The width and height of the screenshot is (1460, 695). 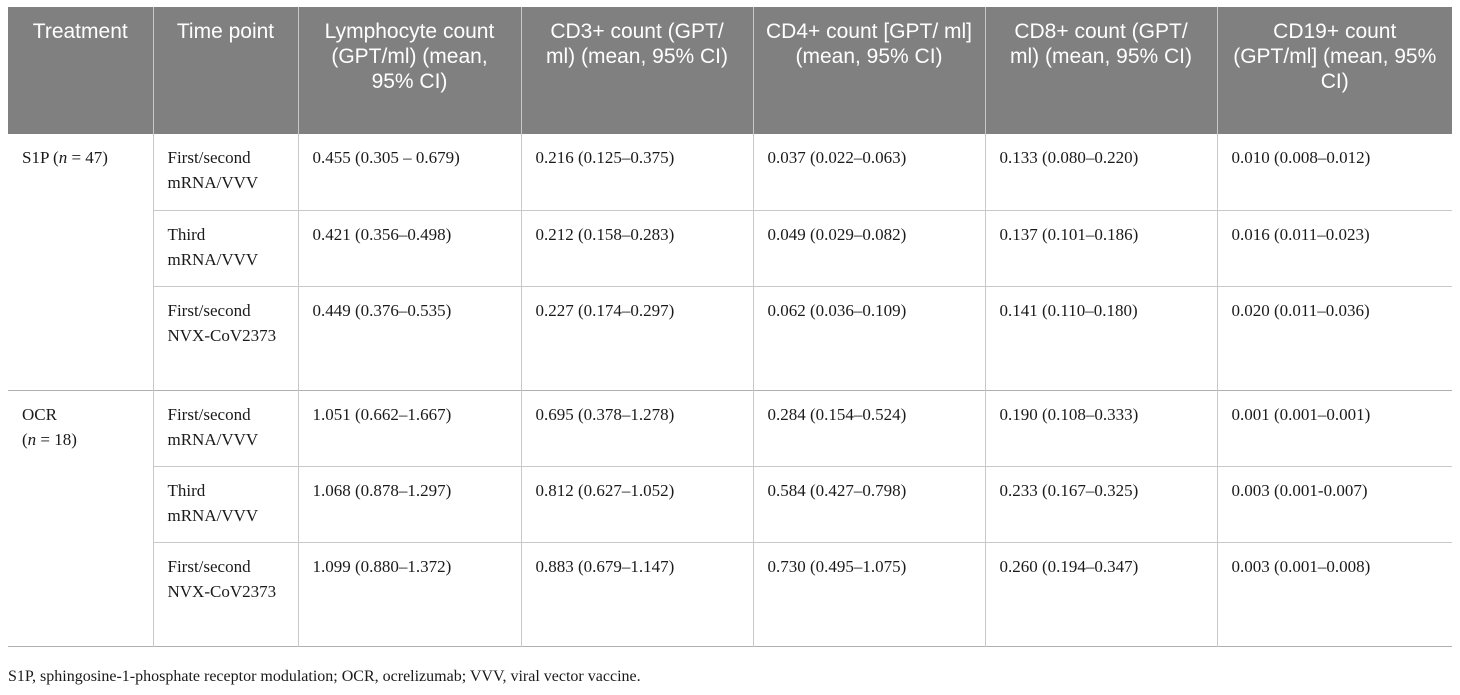 What do you see at coordinates (80, 157) in the screenshot?
I see `treatment-n: (n = 47)` at bounding box center [80, 157].